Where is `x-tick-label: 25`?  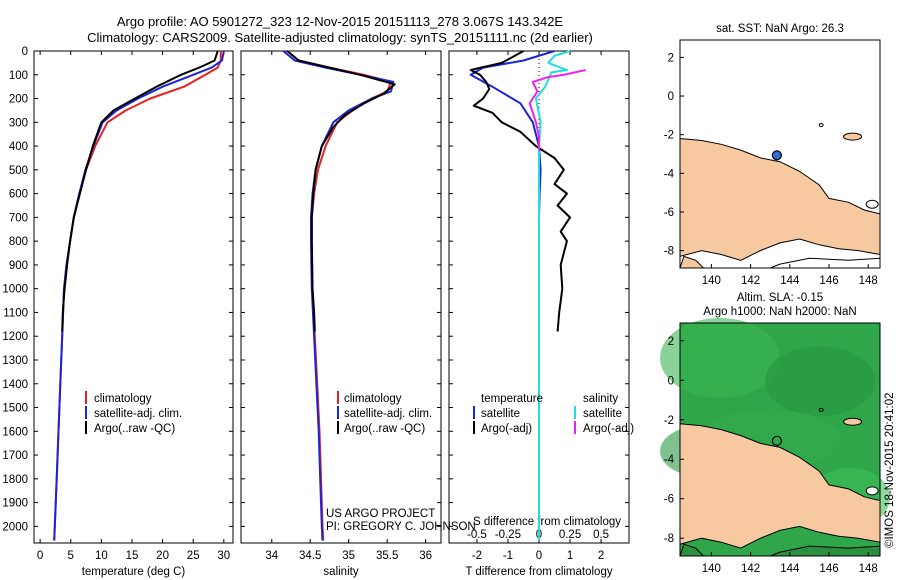
x-tick-label: 25 is located at coordinates (193, 556).